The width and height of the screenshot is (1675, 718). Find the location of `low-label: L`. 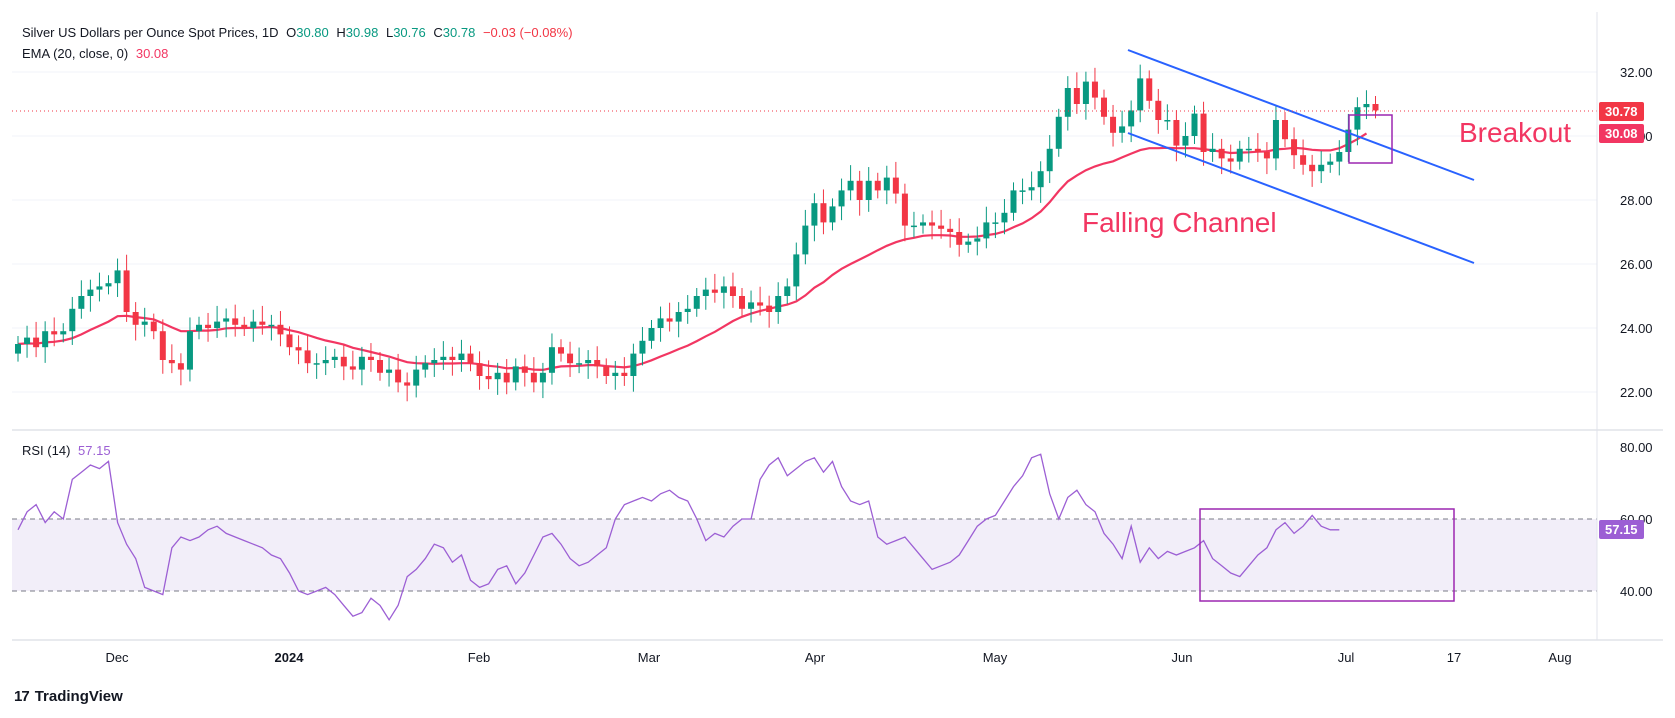

low-label: L is located at coordinates (389, 32).